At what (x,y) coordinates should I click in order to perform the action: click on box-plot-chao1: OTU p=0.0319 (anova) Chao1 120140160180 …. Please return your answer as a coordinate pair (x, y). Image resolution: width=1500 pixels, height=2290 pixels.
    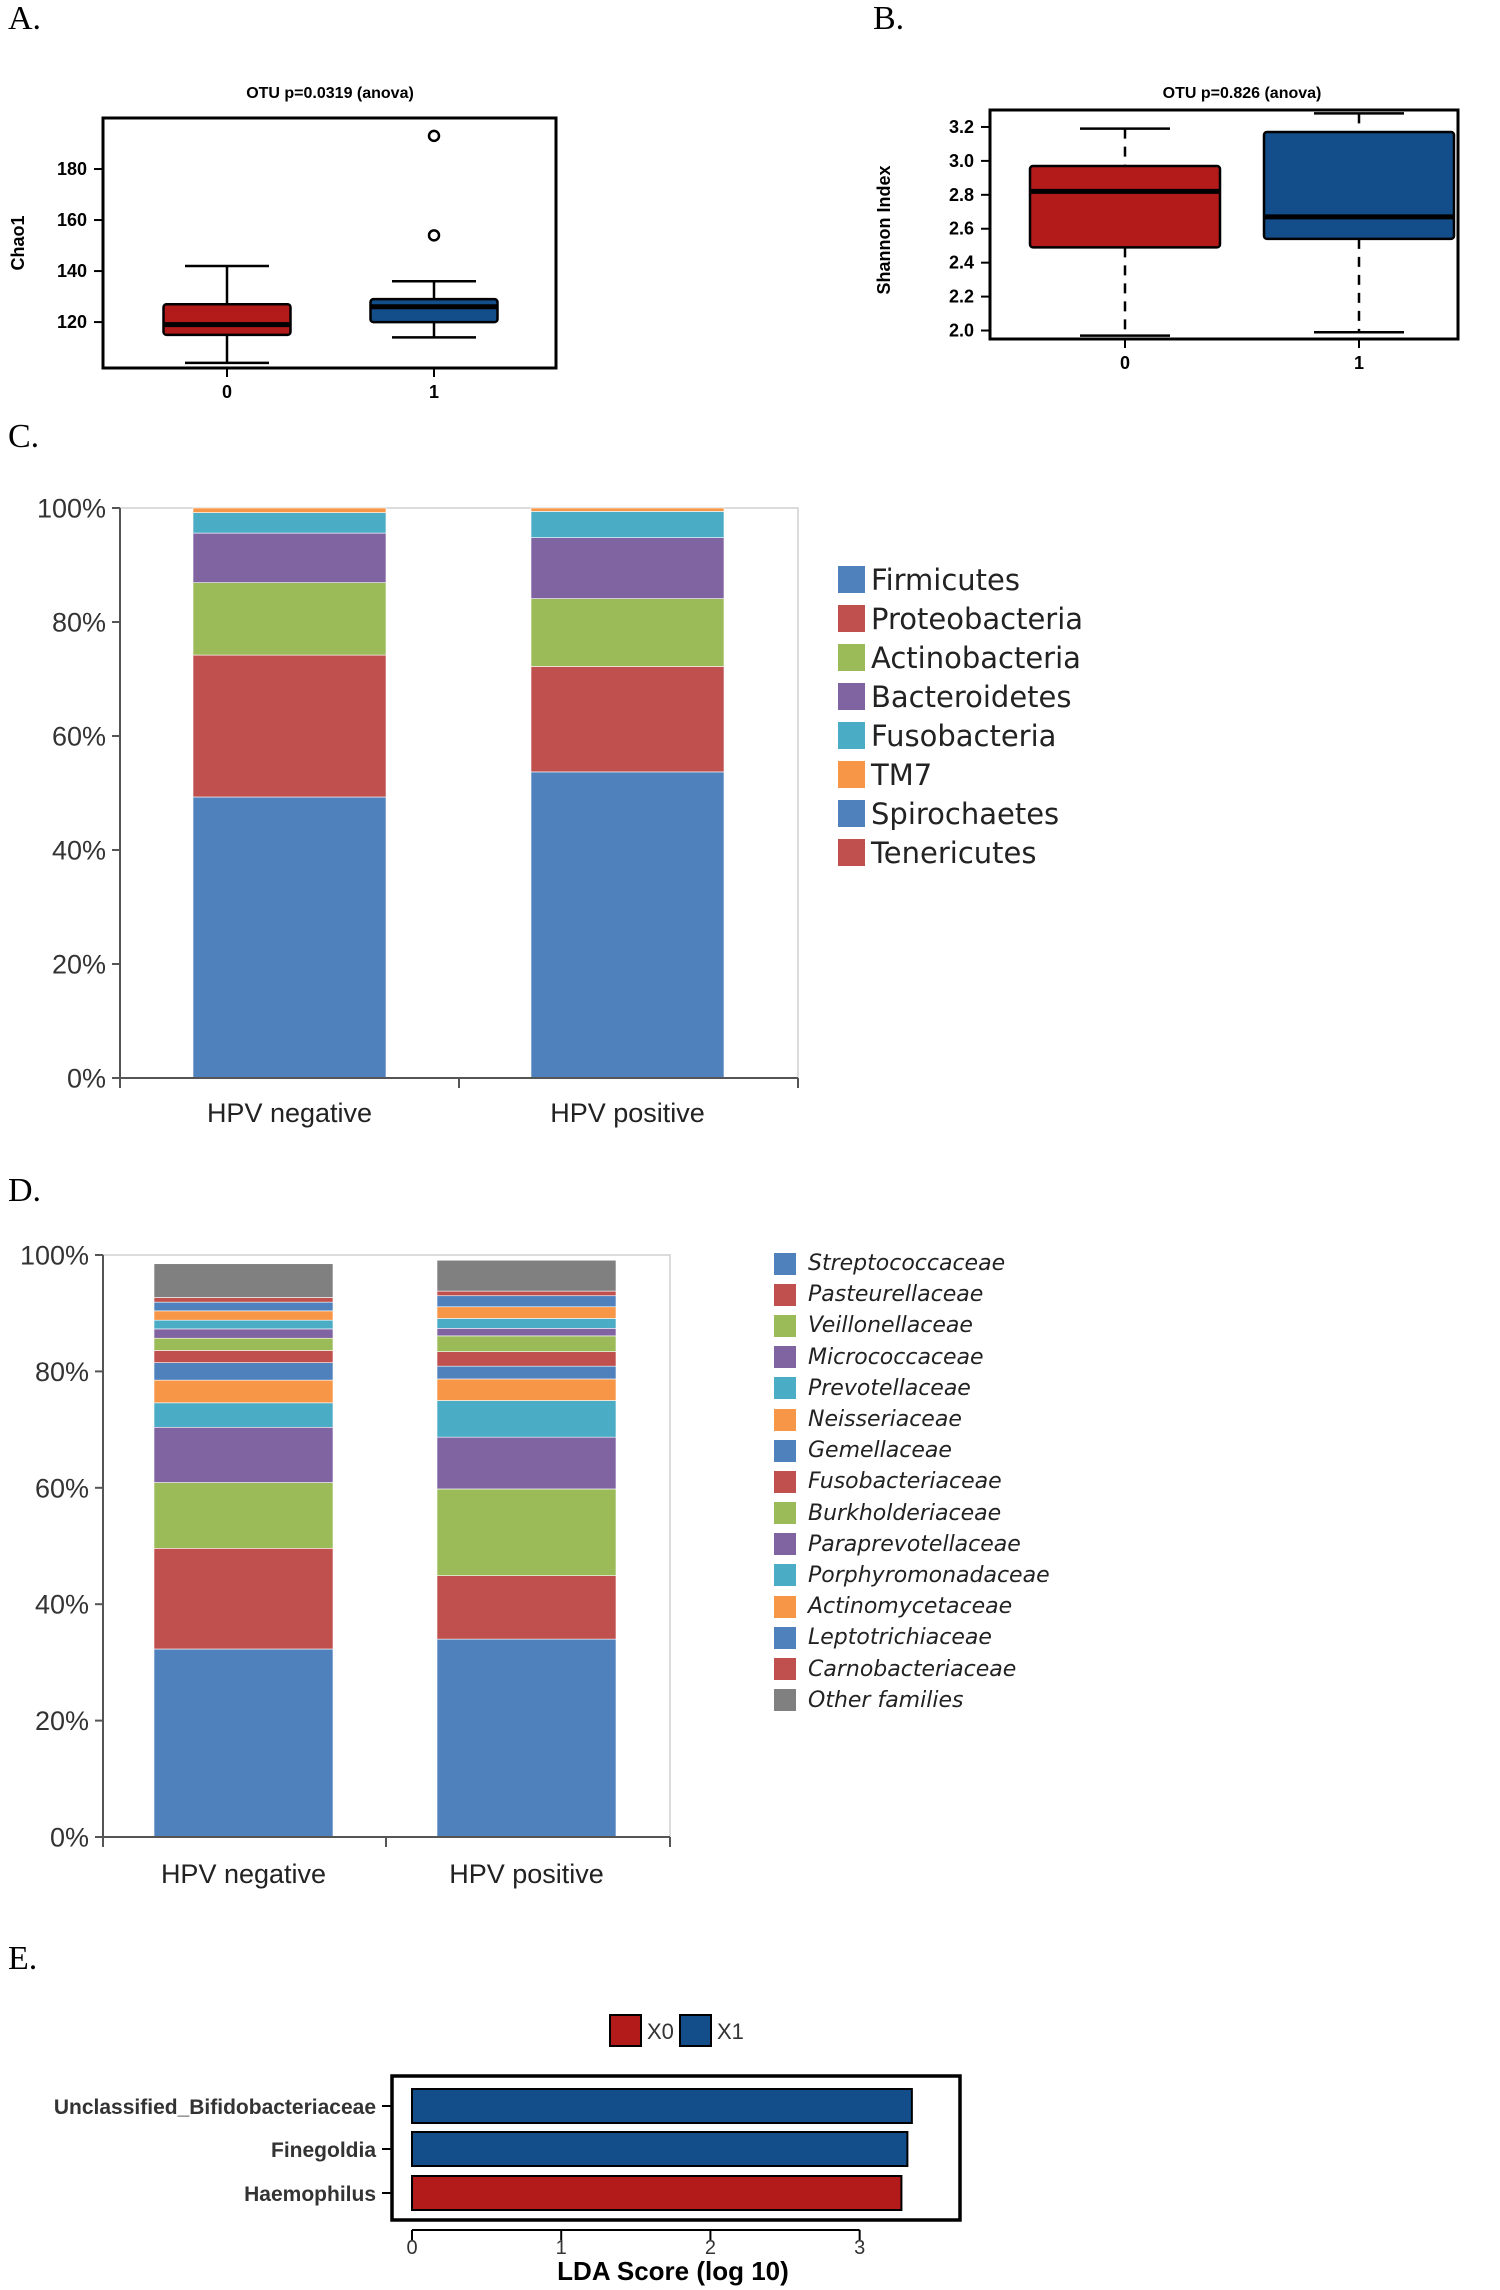
    Looking at the image, I should click on (283, 243).